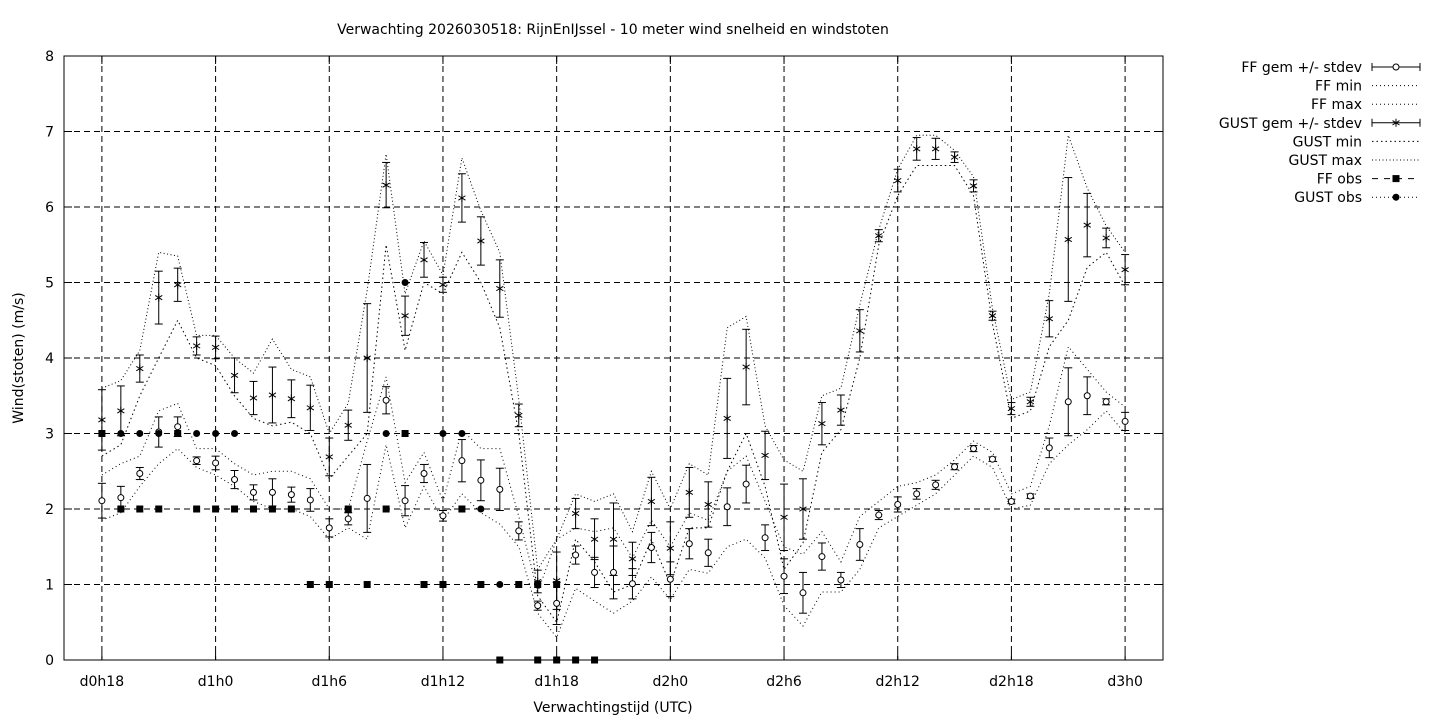 The height and width of the screenshot is (720, 1440). I want to click on legend-label: GUST max, so click(1326, 161).